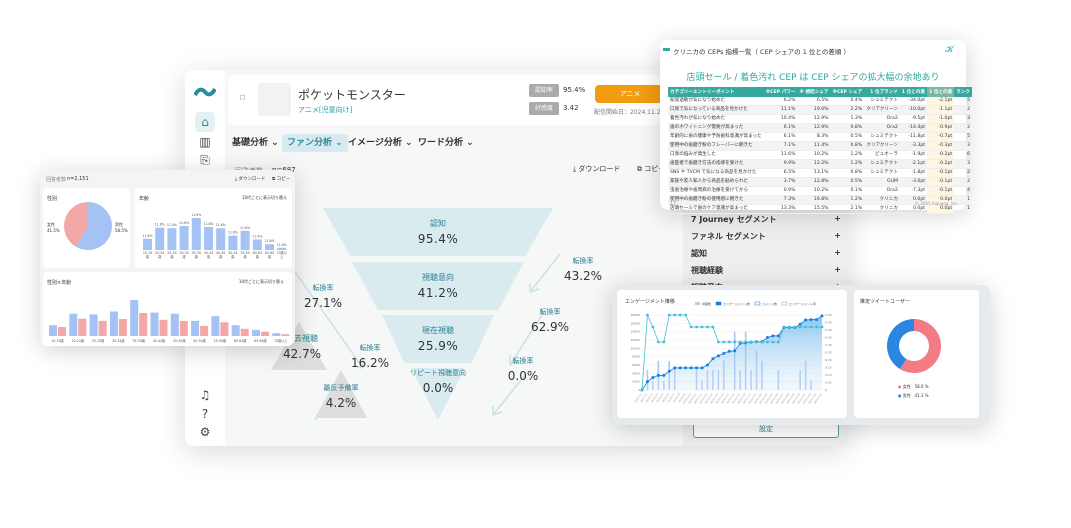 Image resolution: width=1071 pixels, height=528 pixels. Describe the element at coordinates (269, 255) in the screenshot. I see `age-tick-label: 65-69歳` at that location.